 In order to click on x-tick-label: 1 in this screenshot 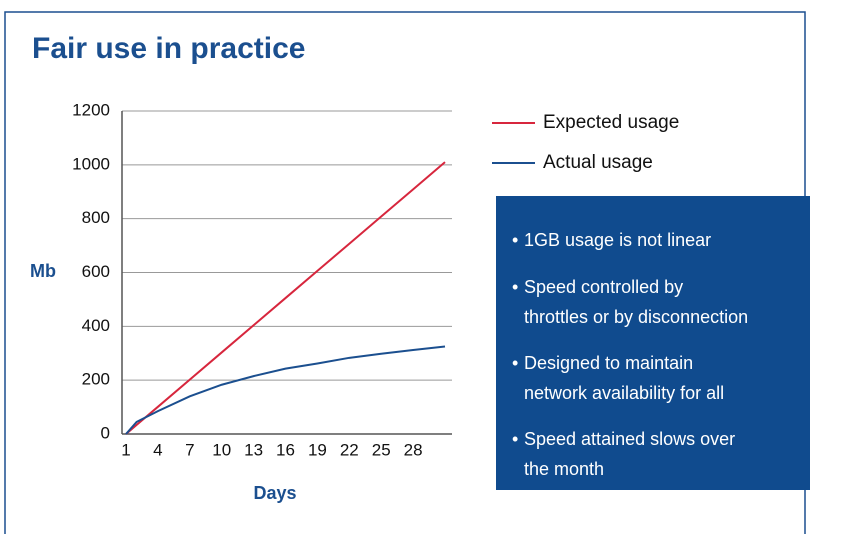, I will do `click(125, 449)`.